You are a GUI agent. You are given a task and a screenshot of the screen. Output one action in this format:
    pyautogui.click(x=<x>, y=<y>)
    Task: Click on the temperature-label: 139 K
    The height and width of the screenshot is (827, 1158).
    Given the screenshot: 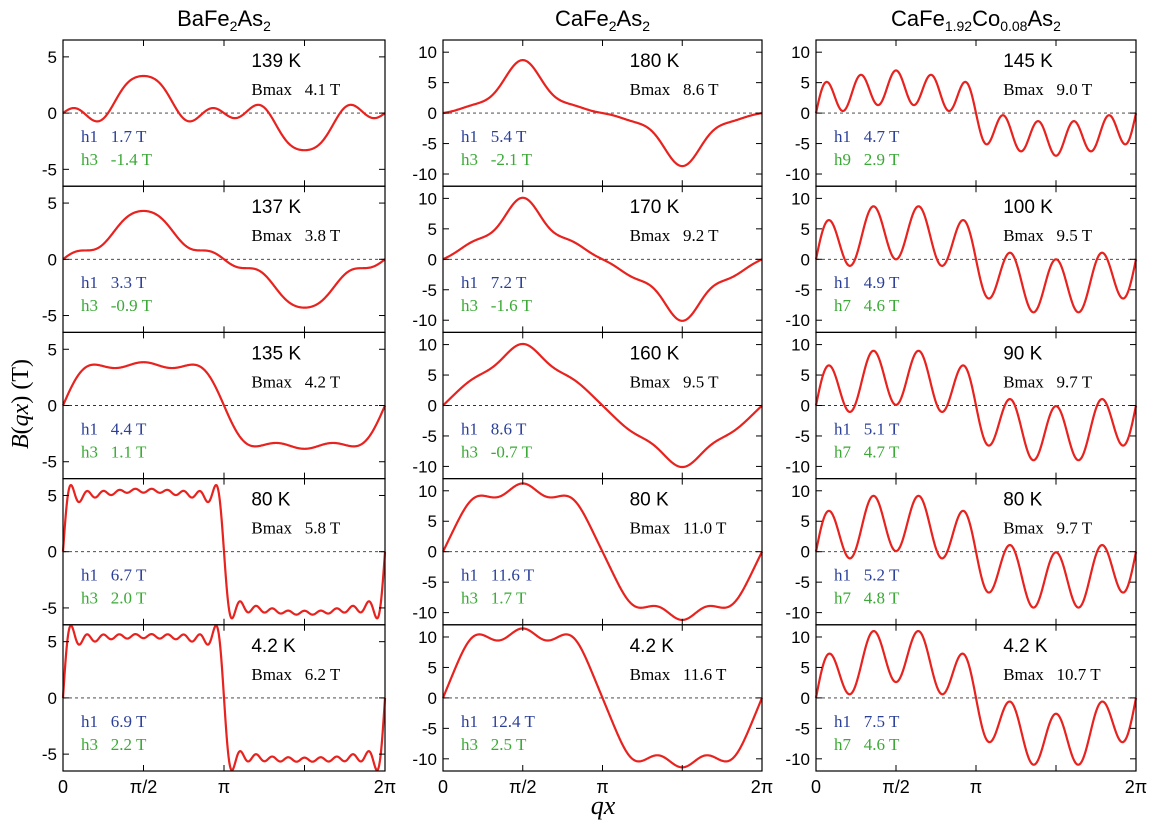 What is the action you would take?
    pyautogui.click(x=276, y=61)
    